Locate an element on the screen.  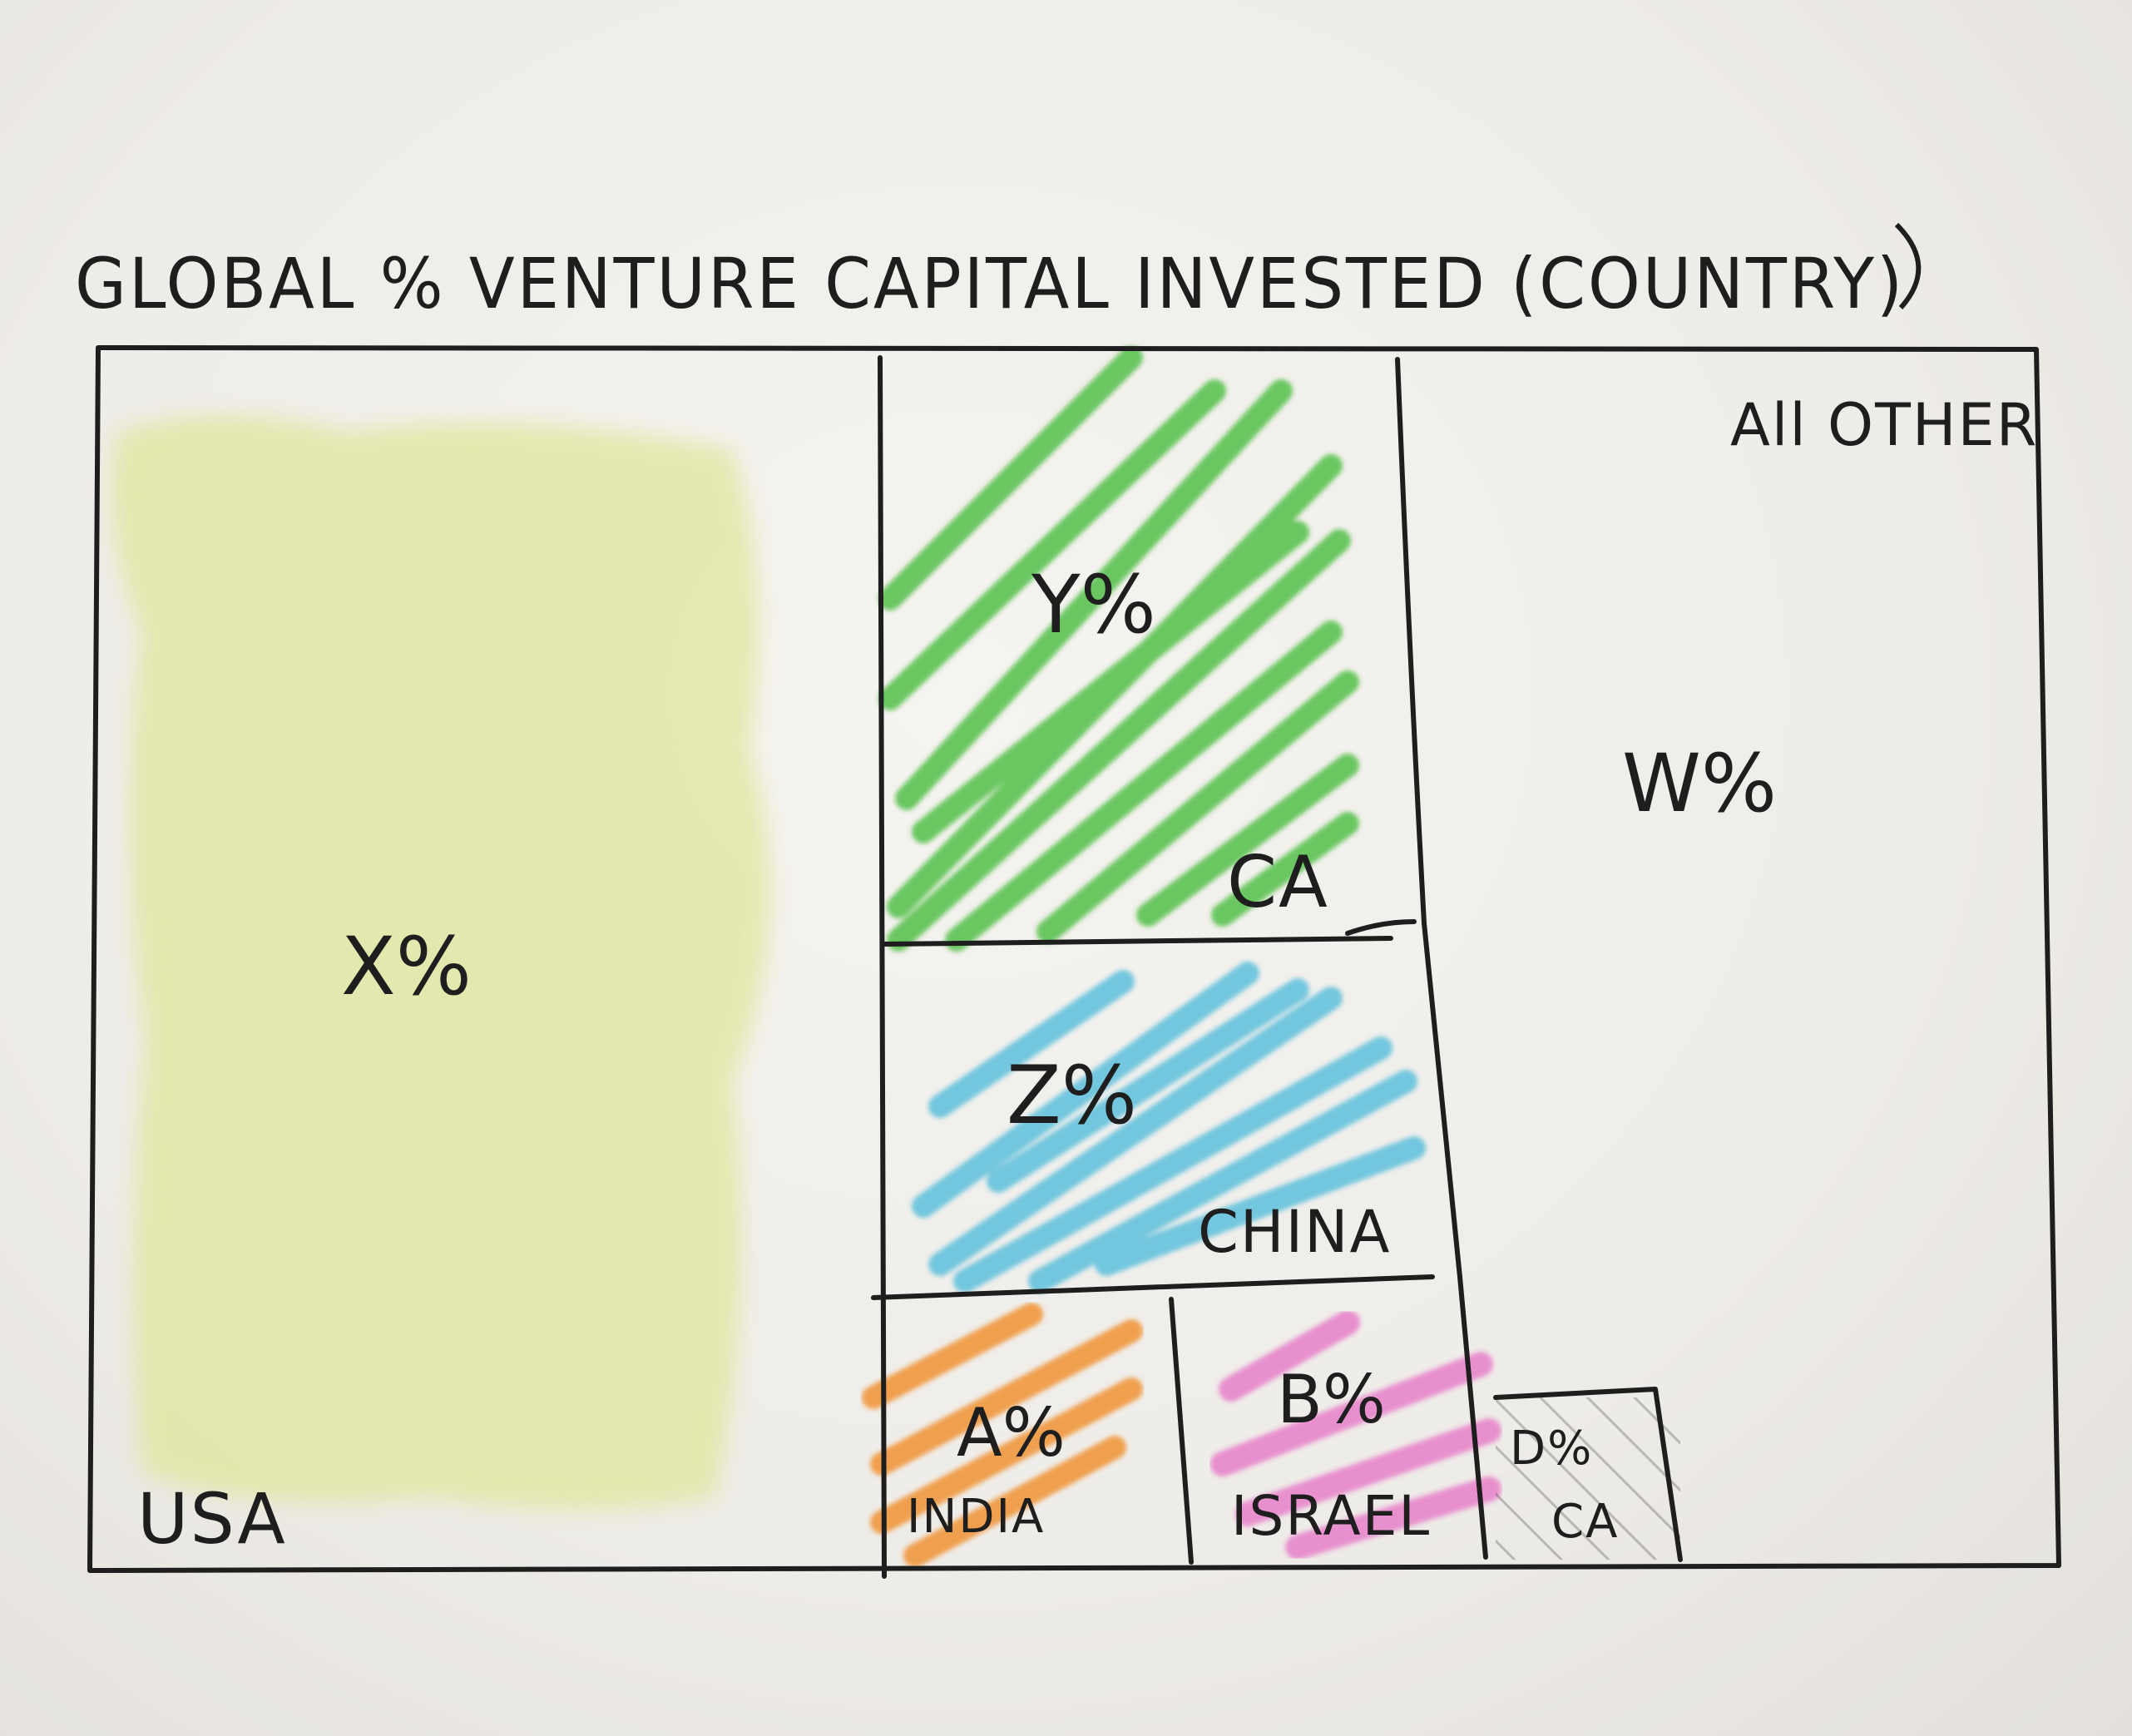
title-close-paren is located at coordinates (1908, 266).